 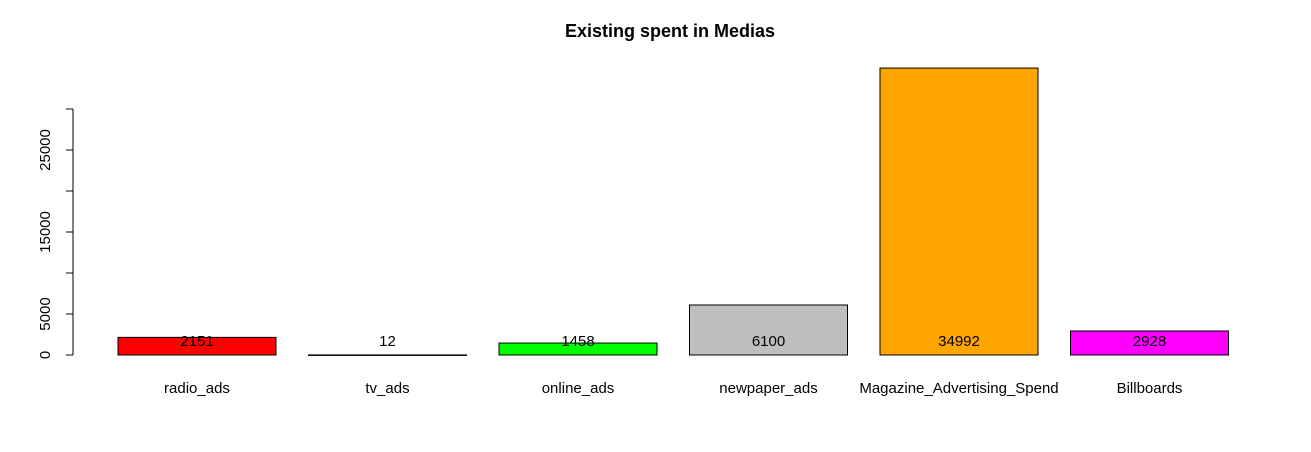 I want to click on bar-billboards, so click(x=1149, y=343).